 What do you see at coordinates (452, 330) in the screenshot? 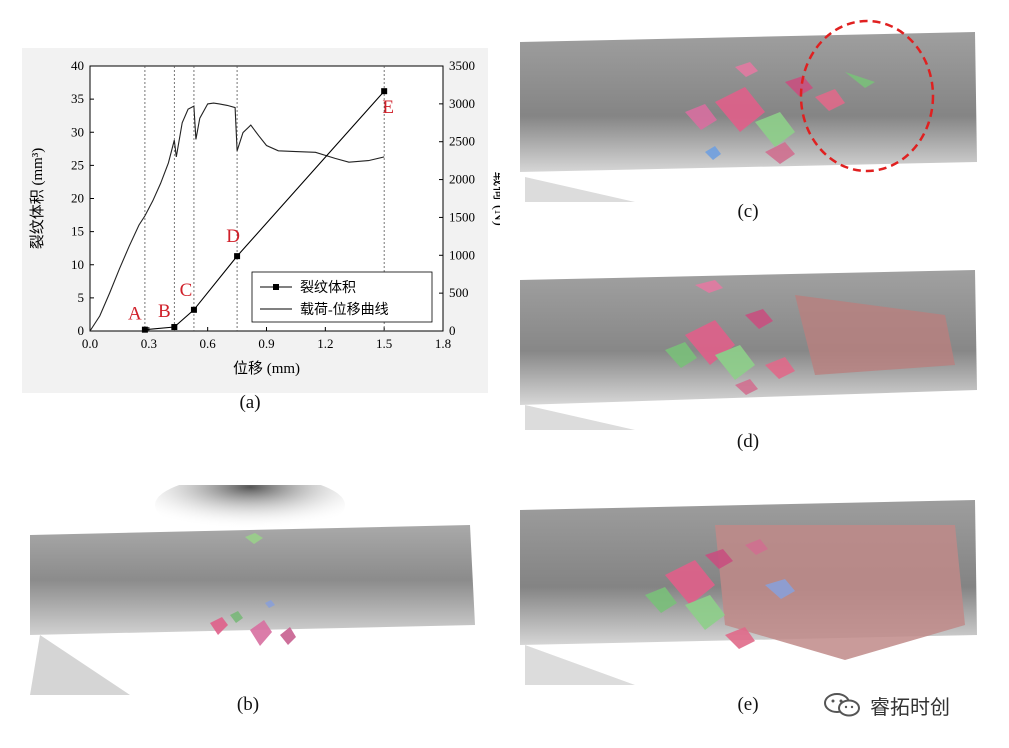
I see `y-right-tick-label: 0` at bounding box center [452, 330].